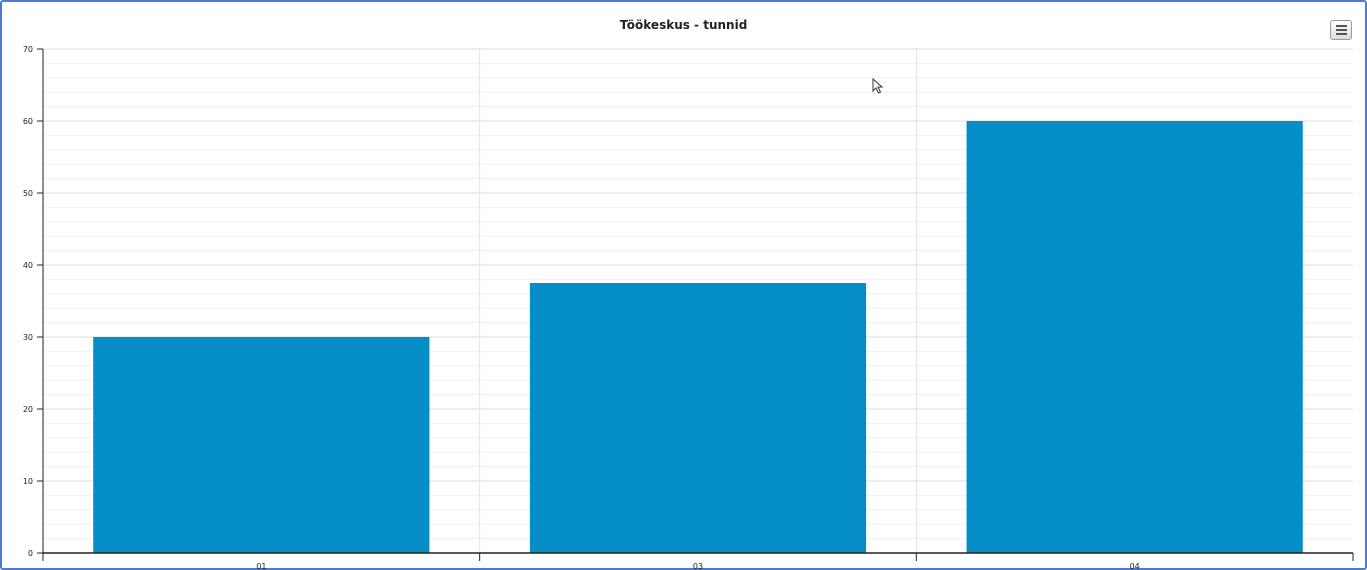 This screenshot has height=570, width=1367. I want to click on y-tick-label: 20, so click(28, 409).